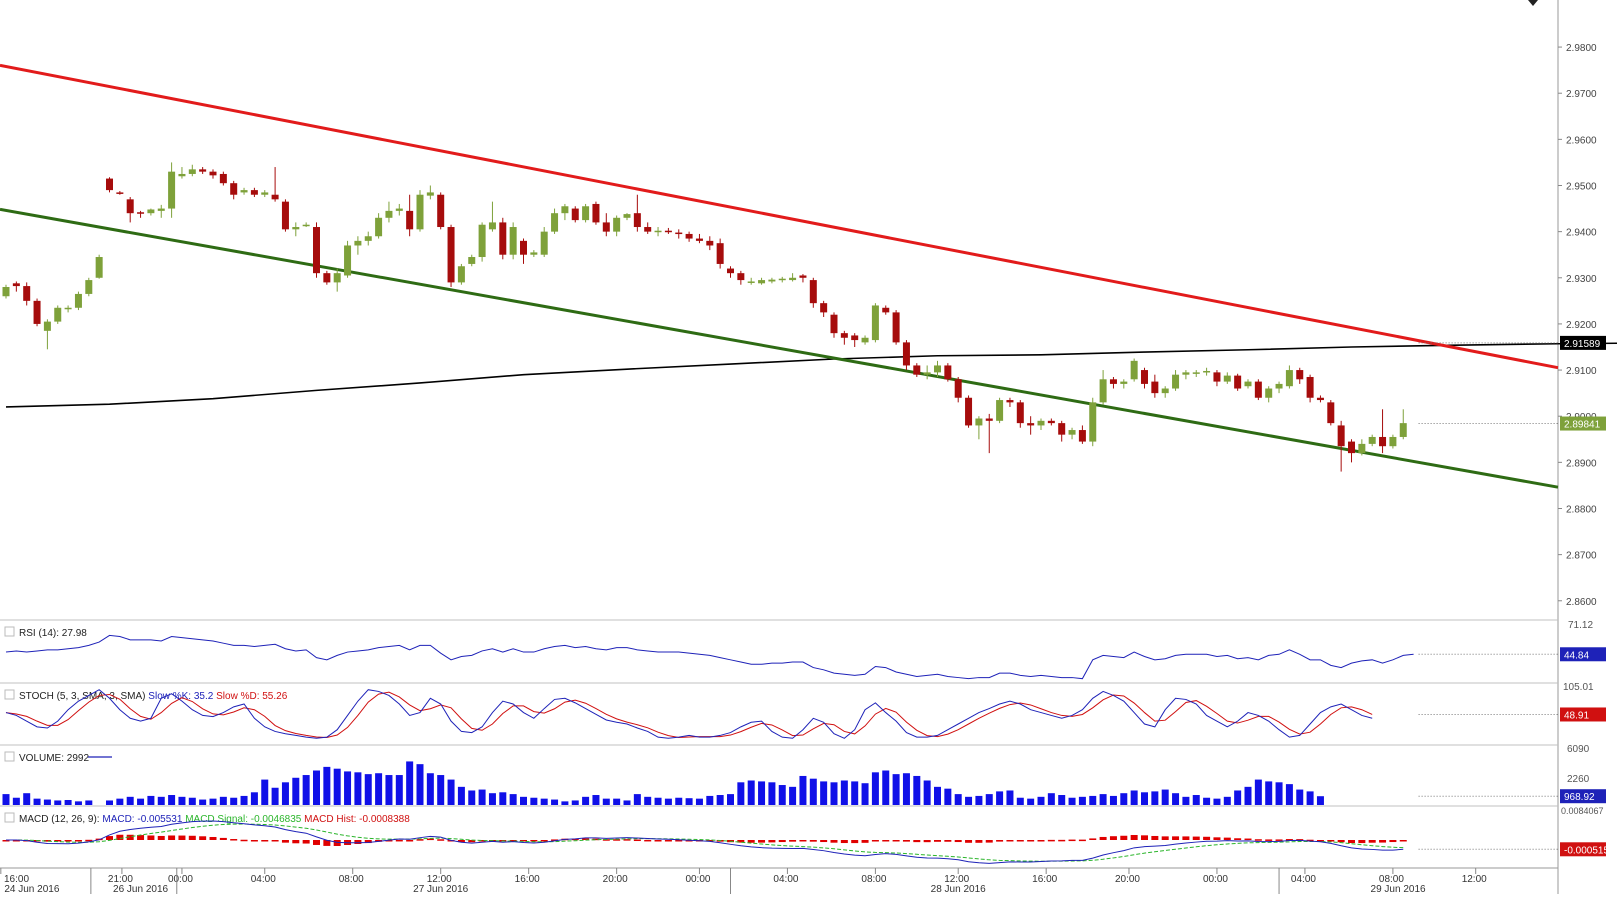  What do you see at coordinates (1582, 344) in the screenshot?
I see `sma-tag-text: 2.91589` at bounding box center [1582, 344].